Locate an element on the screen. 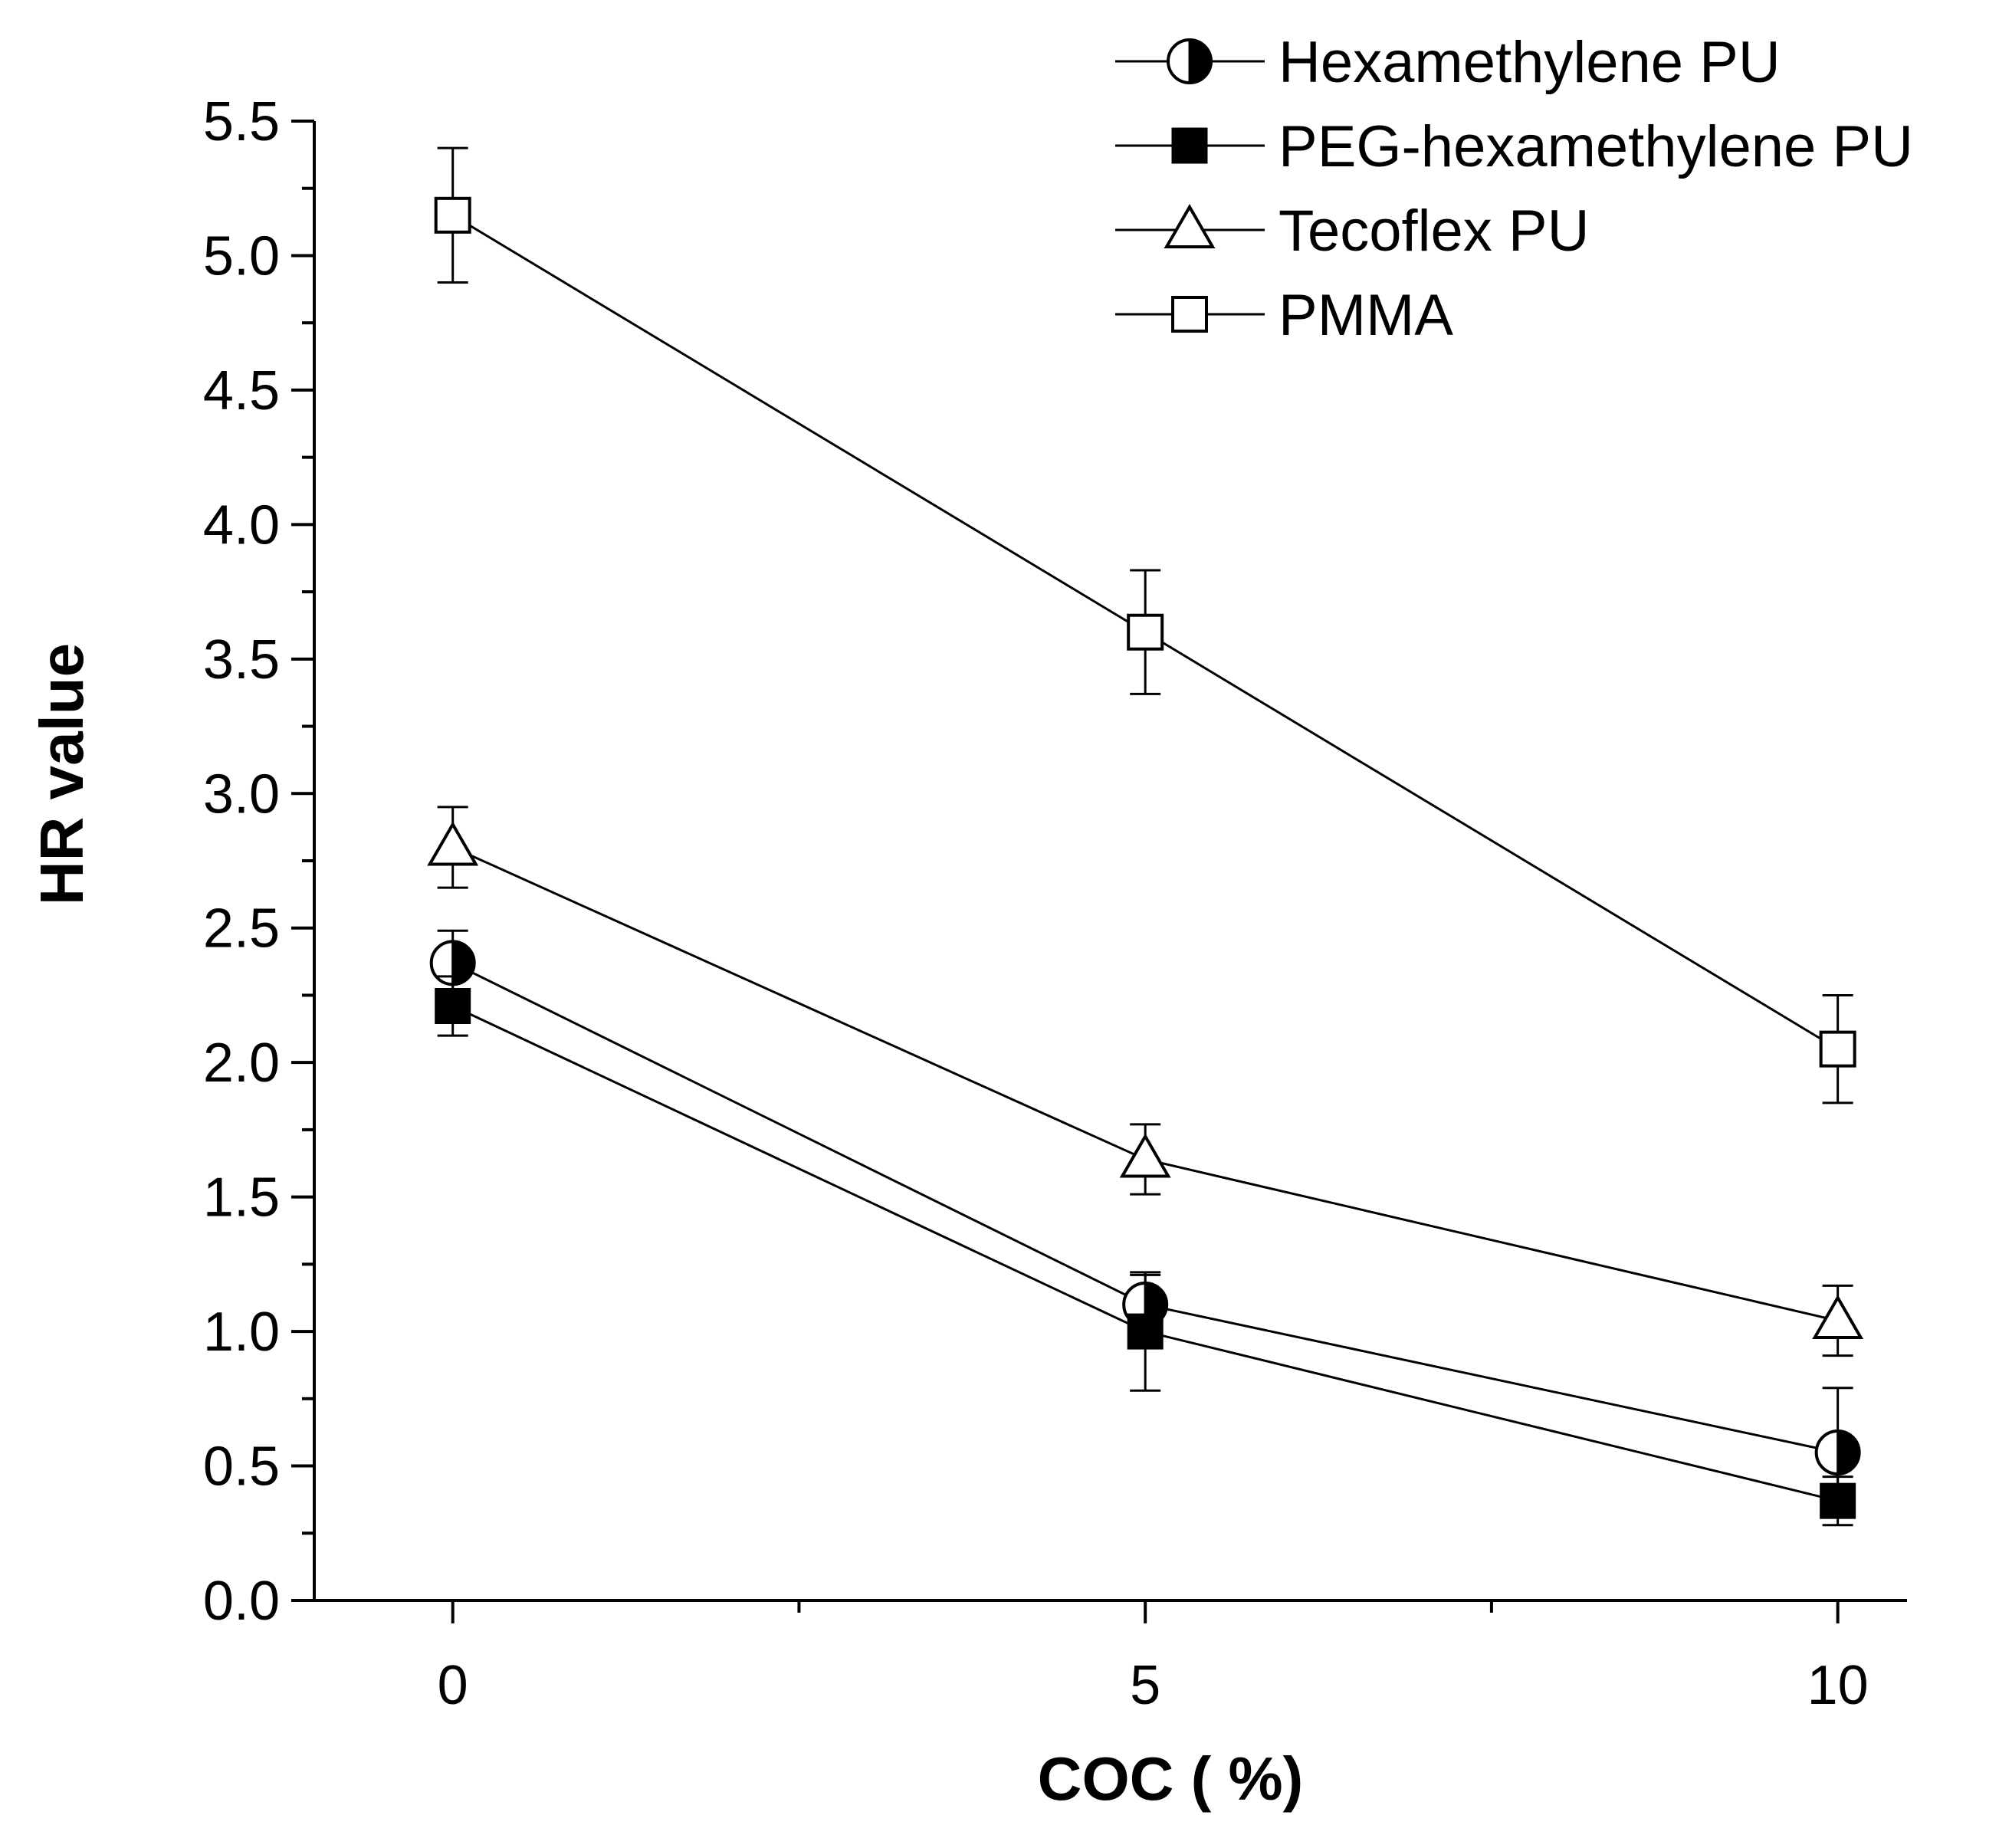 The height and width of the screenshot is (1848, 1999). legend-item: Tecoflex PU is located at coordinates (1353, 231).